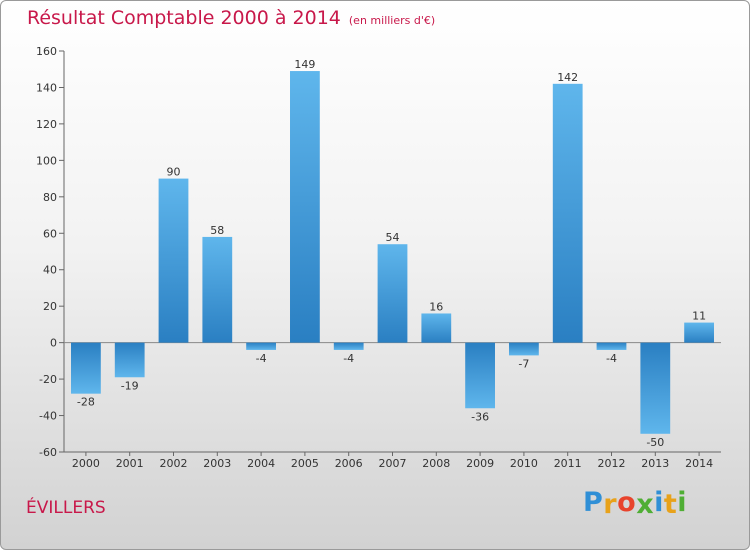 This screenshot has height=550, width=750. I want to click on y-tick-label: -60, so click(48, 452).